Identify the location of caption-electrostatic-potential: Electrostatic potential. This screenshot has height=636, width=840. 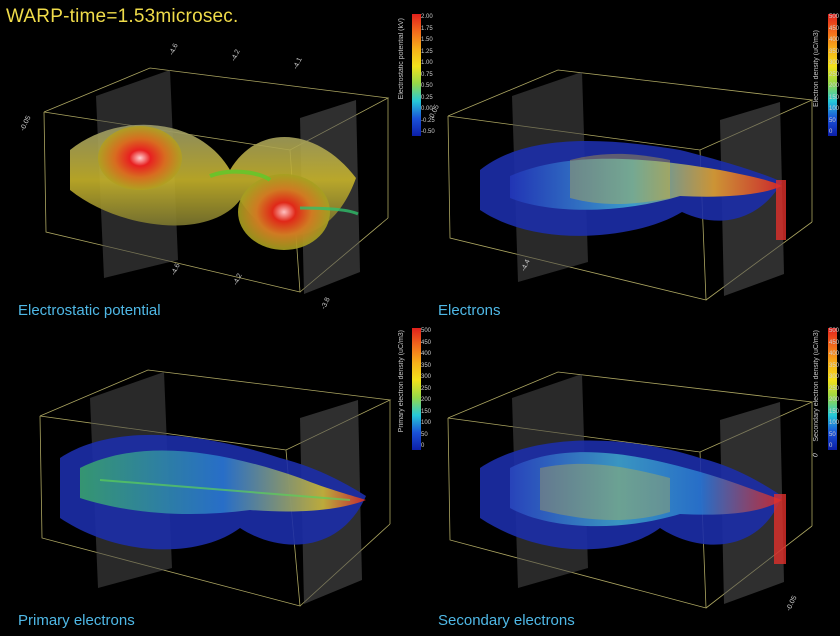
(89, 310).